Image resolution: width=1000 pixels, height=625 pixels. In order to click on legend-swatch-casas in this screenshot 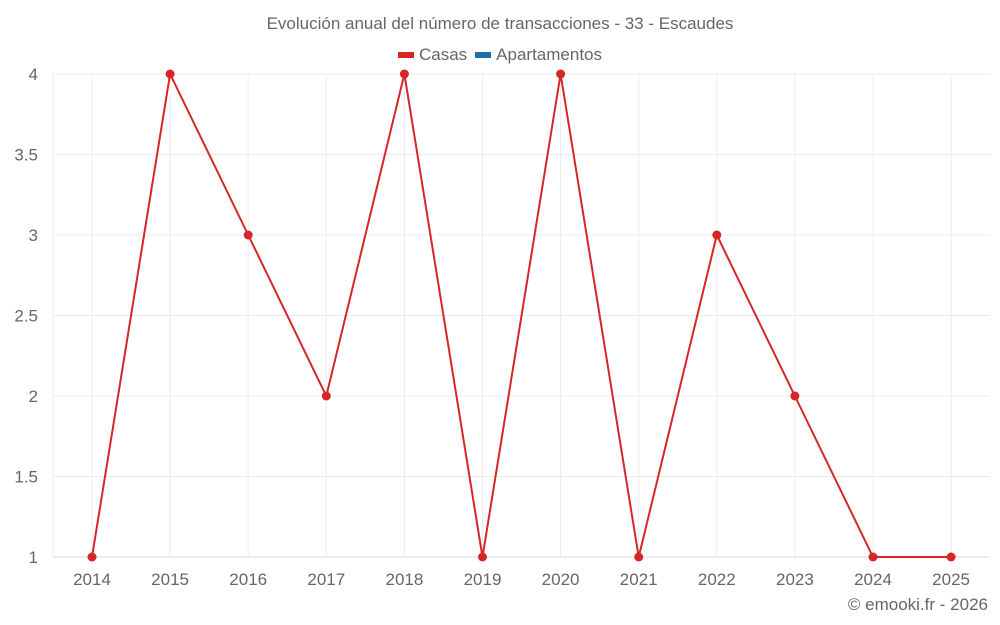, I will do `click(405, 55)`.